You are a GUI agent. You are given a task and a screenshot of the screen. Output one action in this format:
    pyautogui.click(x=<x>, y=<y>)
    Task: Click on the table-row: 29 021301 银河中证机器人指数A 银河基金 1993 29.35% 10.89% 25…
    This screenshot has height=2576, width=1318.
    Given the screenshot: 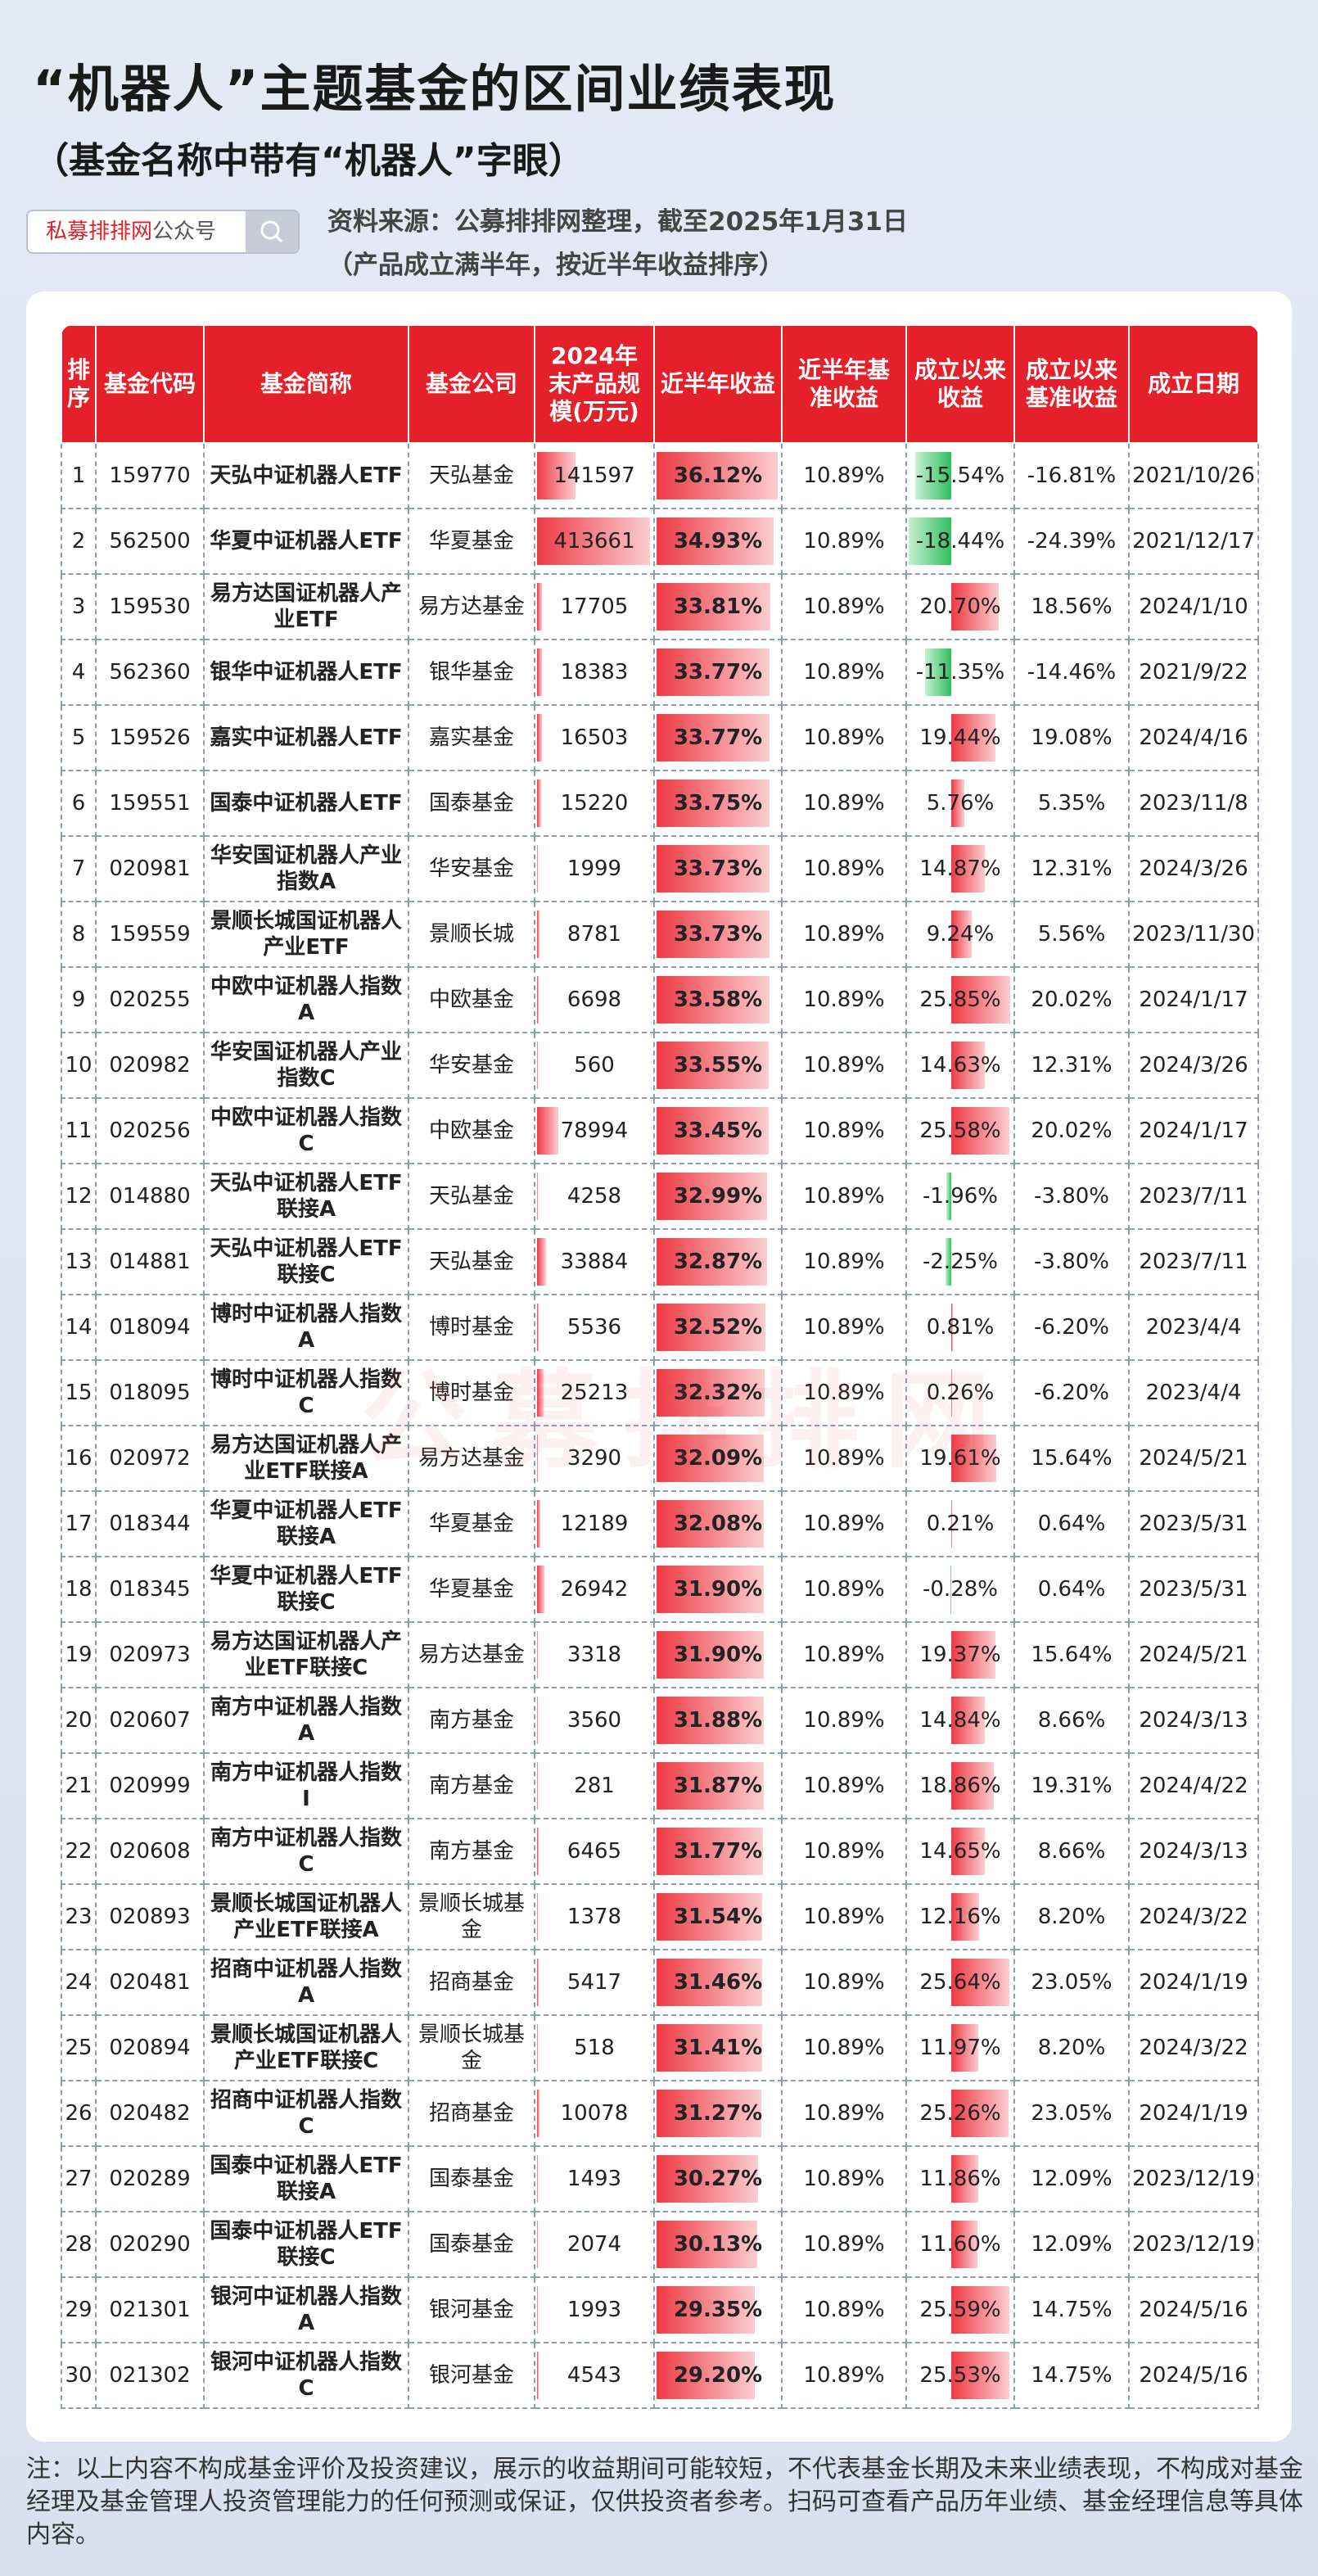 What is the action you would take?
    pyautogui.click(x=660, y=2309)
    